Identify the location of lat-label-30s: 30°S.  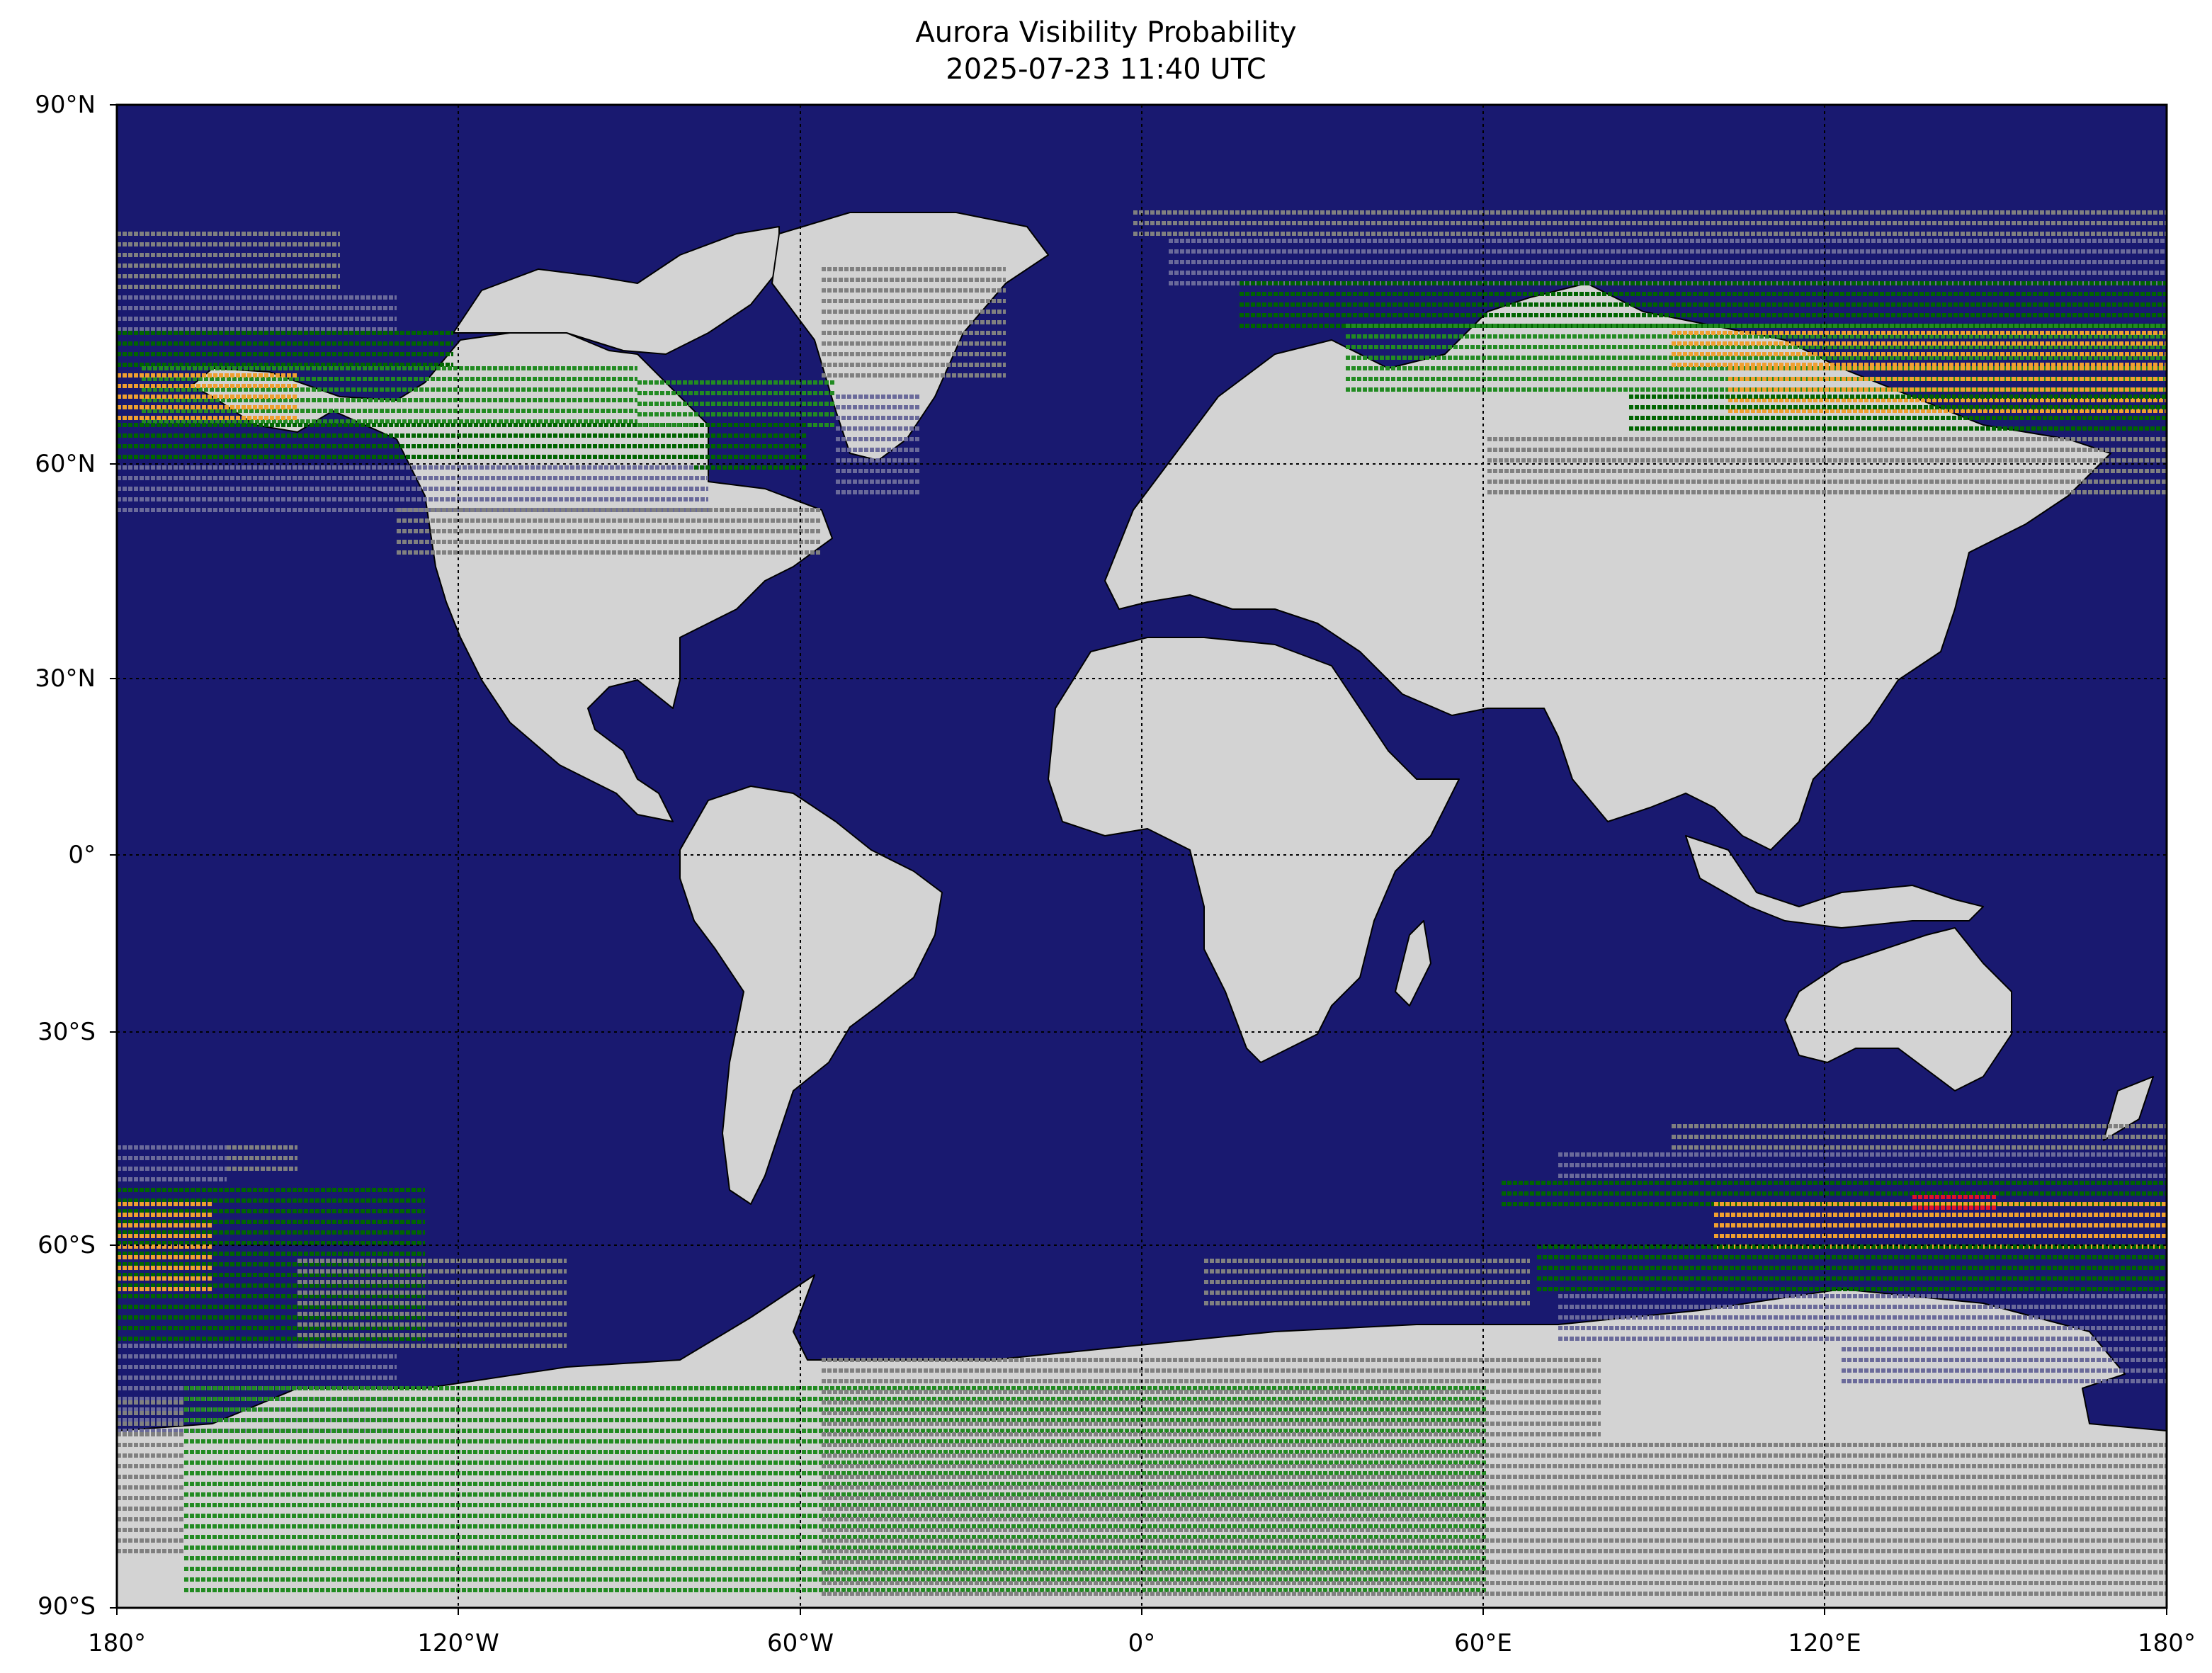
(67, 1032).